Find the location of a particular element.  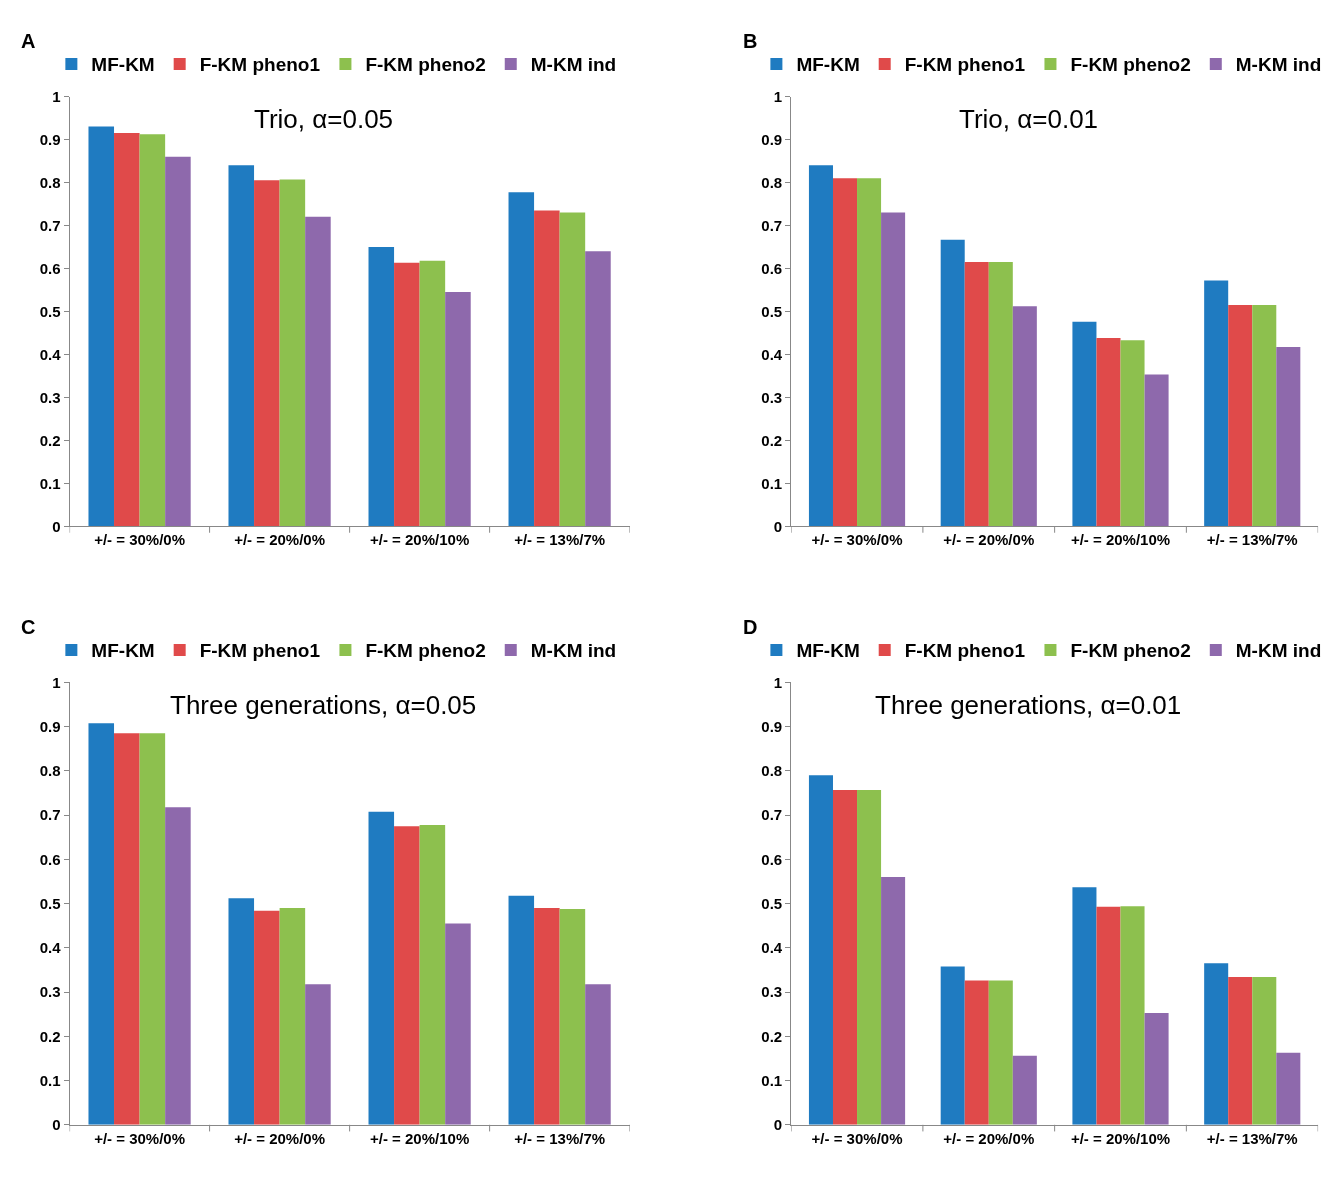

y-tick-label: 0.9 is located at coordinates (50, 139).